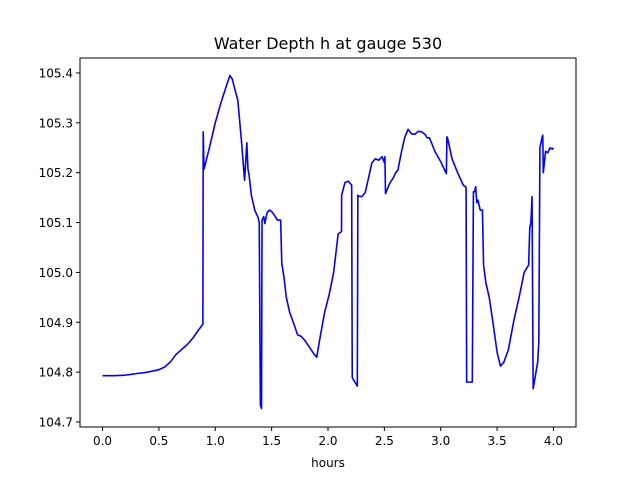  What do you see at coordinates (440, 441) in the screenshot?
I see `x-tick-label: 3.0` at bounding box center [440, 441].